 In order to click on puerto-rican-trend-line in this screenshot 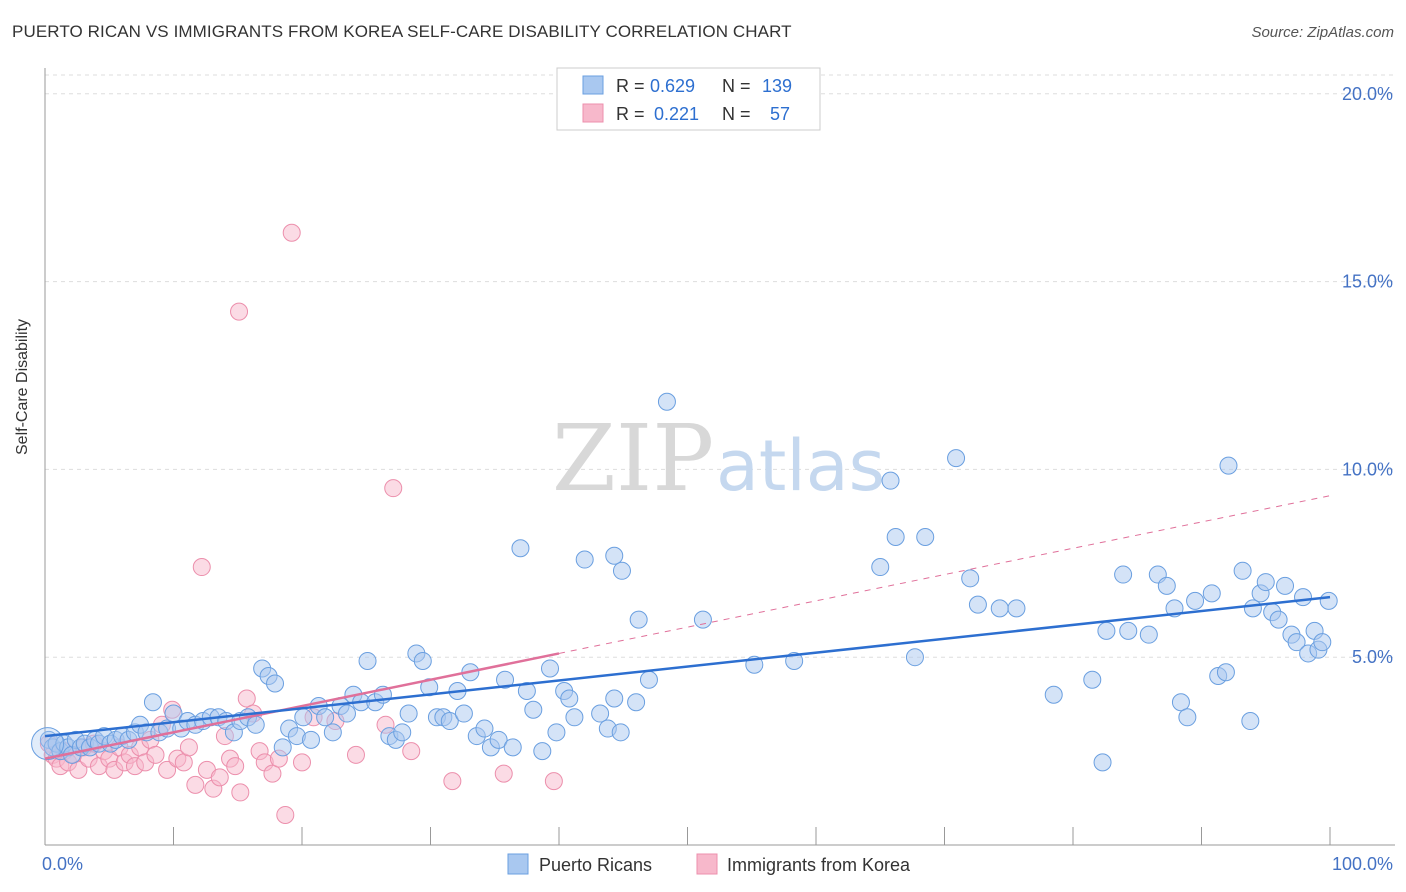, I will do `click(687, 666)`.